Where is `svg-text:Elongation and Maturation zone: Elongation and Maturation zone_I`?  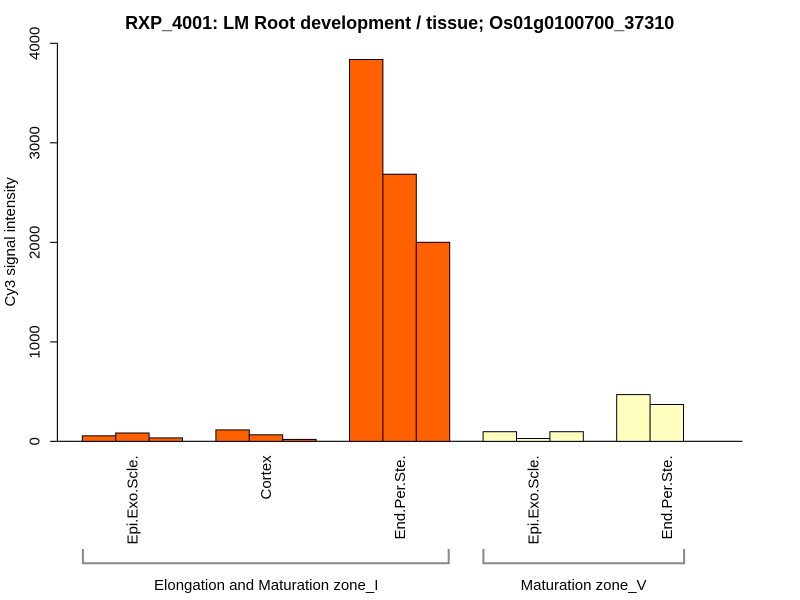 svg-text:Elongation and Maturation zone: Elongation and Maturation zone_I is located at coordinates (266, 585).